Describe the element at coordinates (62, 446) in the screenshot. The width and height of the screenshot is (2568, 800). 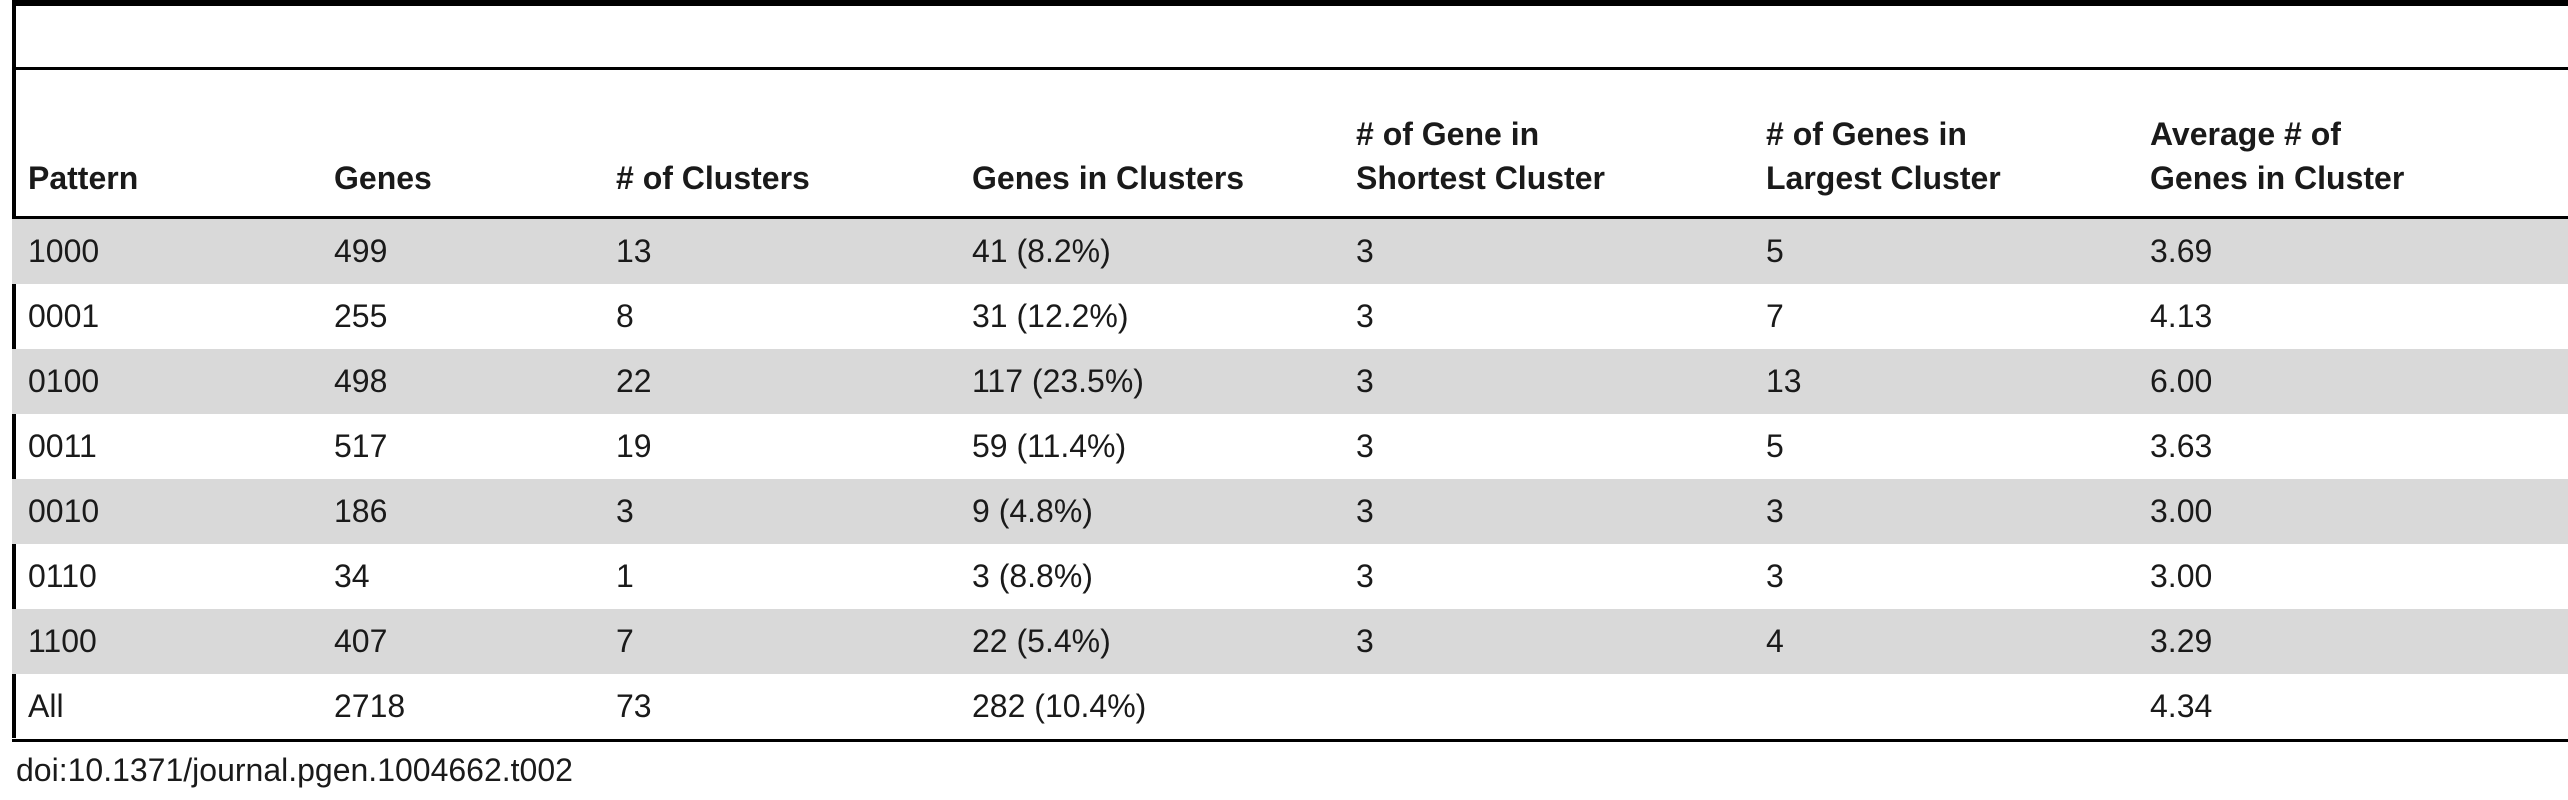
I see `cell-pattern: 0011` at that location.